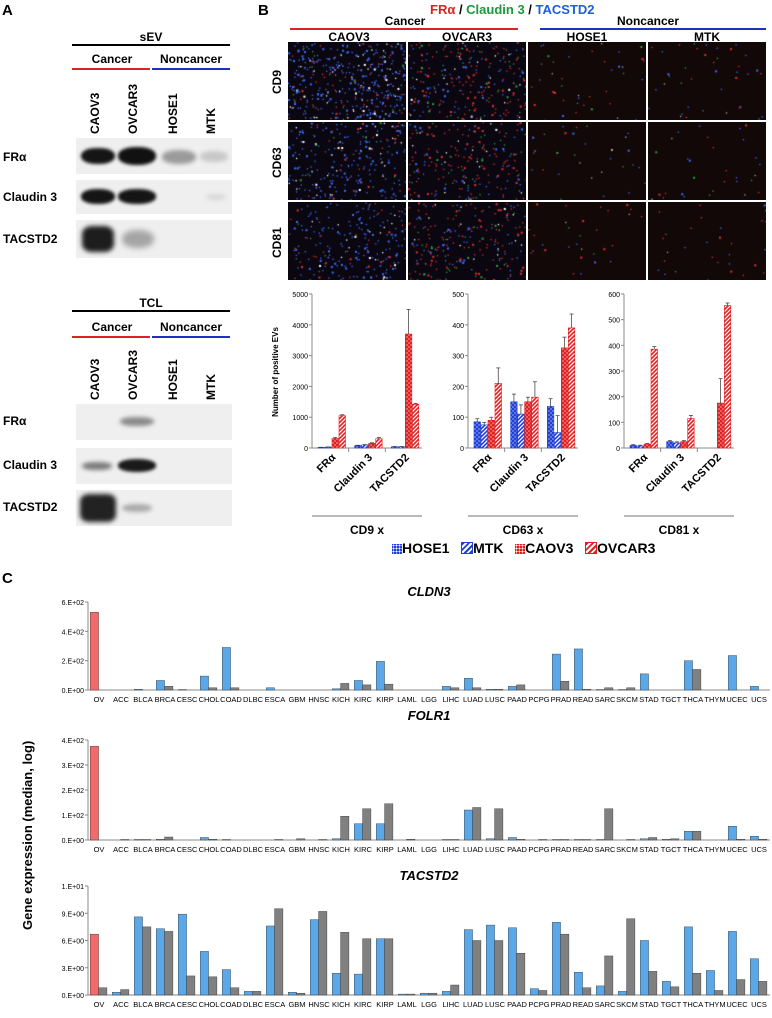 Image resolution: width=772 pixels, height=1018 pixels. What do you see at coordinates (209, 849) in the screenshot?
I see `category-label: CHOL` at bounding box center [209, 849].